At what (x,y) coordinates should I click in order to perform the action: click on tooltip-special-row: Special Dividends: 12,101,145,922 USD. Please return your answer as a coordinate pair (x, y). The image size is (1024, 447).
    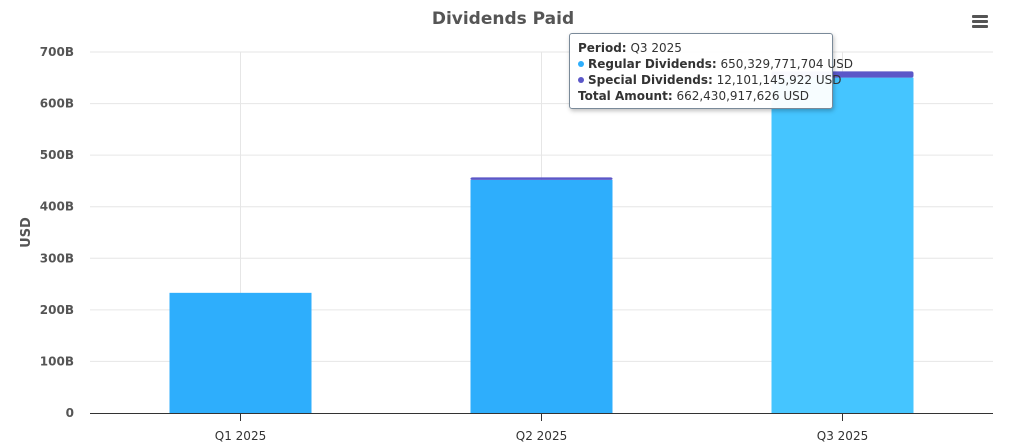
    Looking at the image, I should click on (710, 80).